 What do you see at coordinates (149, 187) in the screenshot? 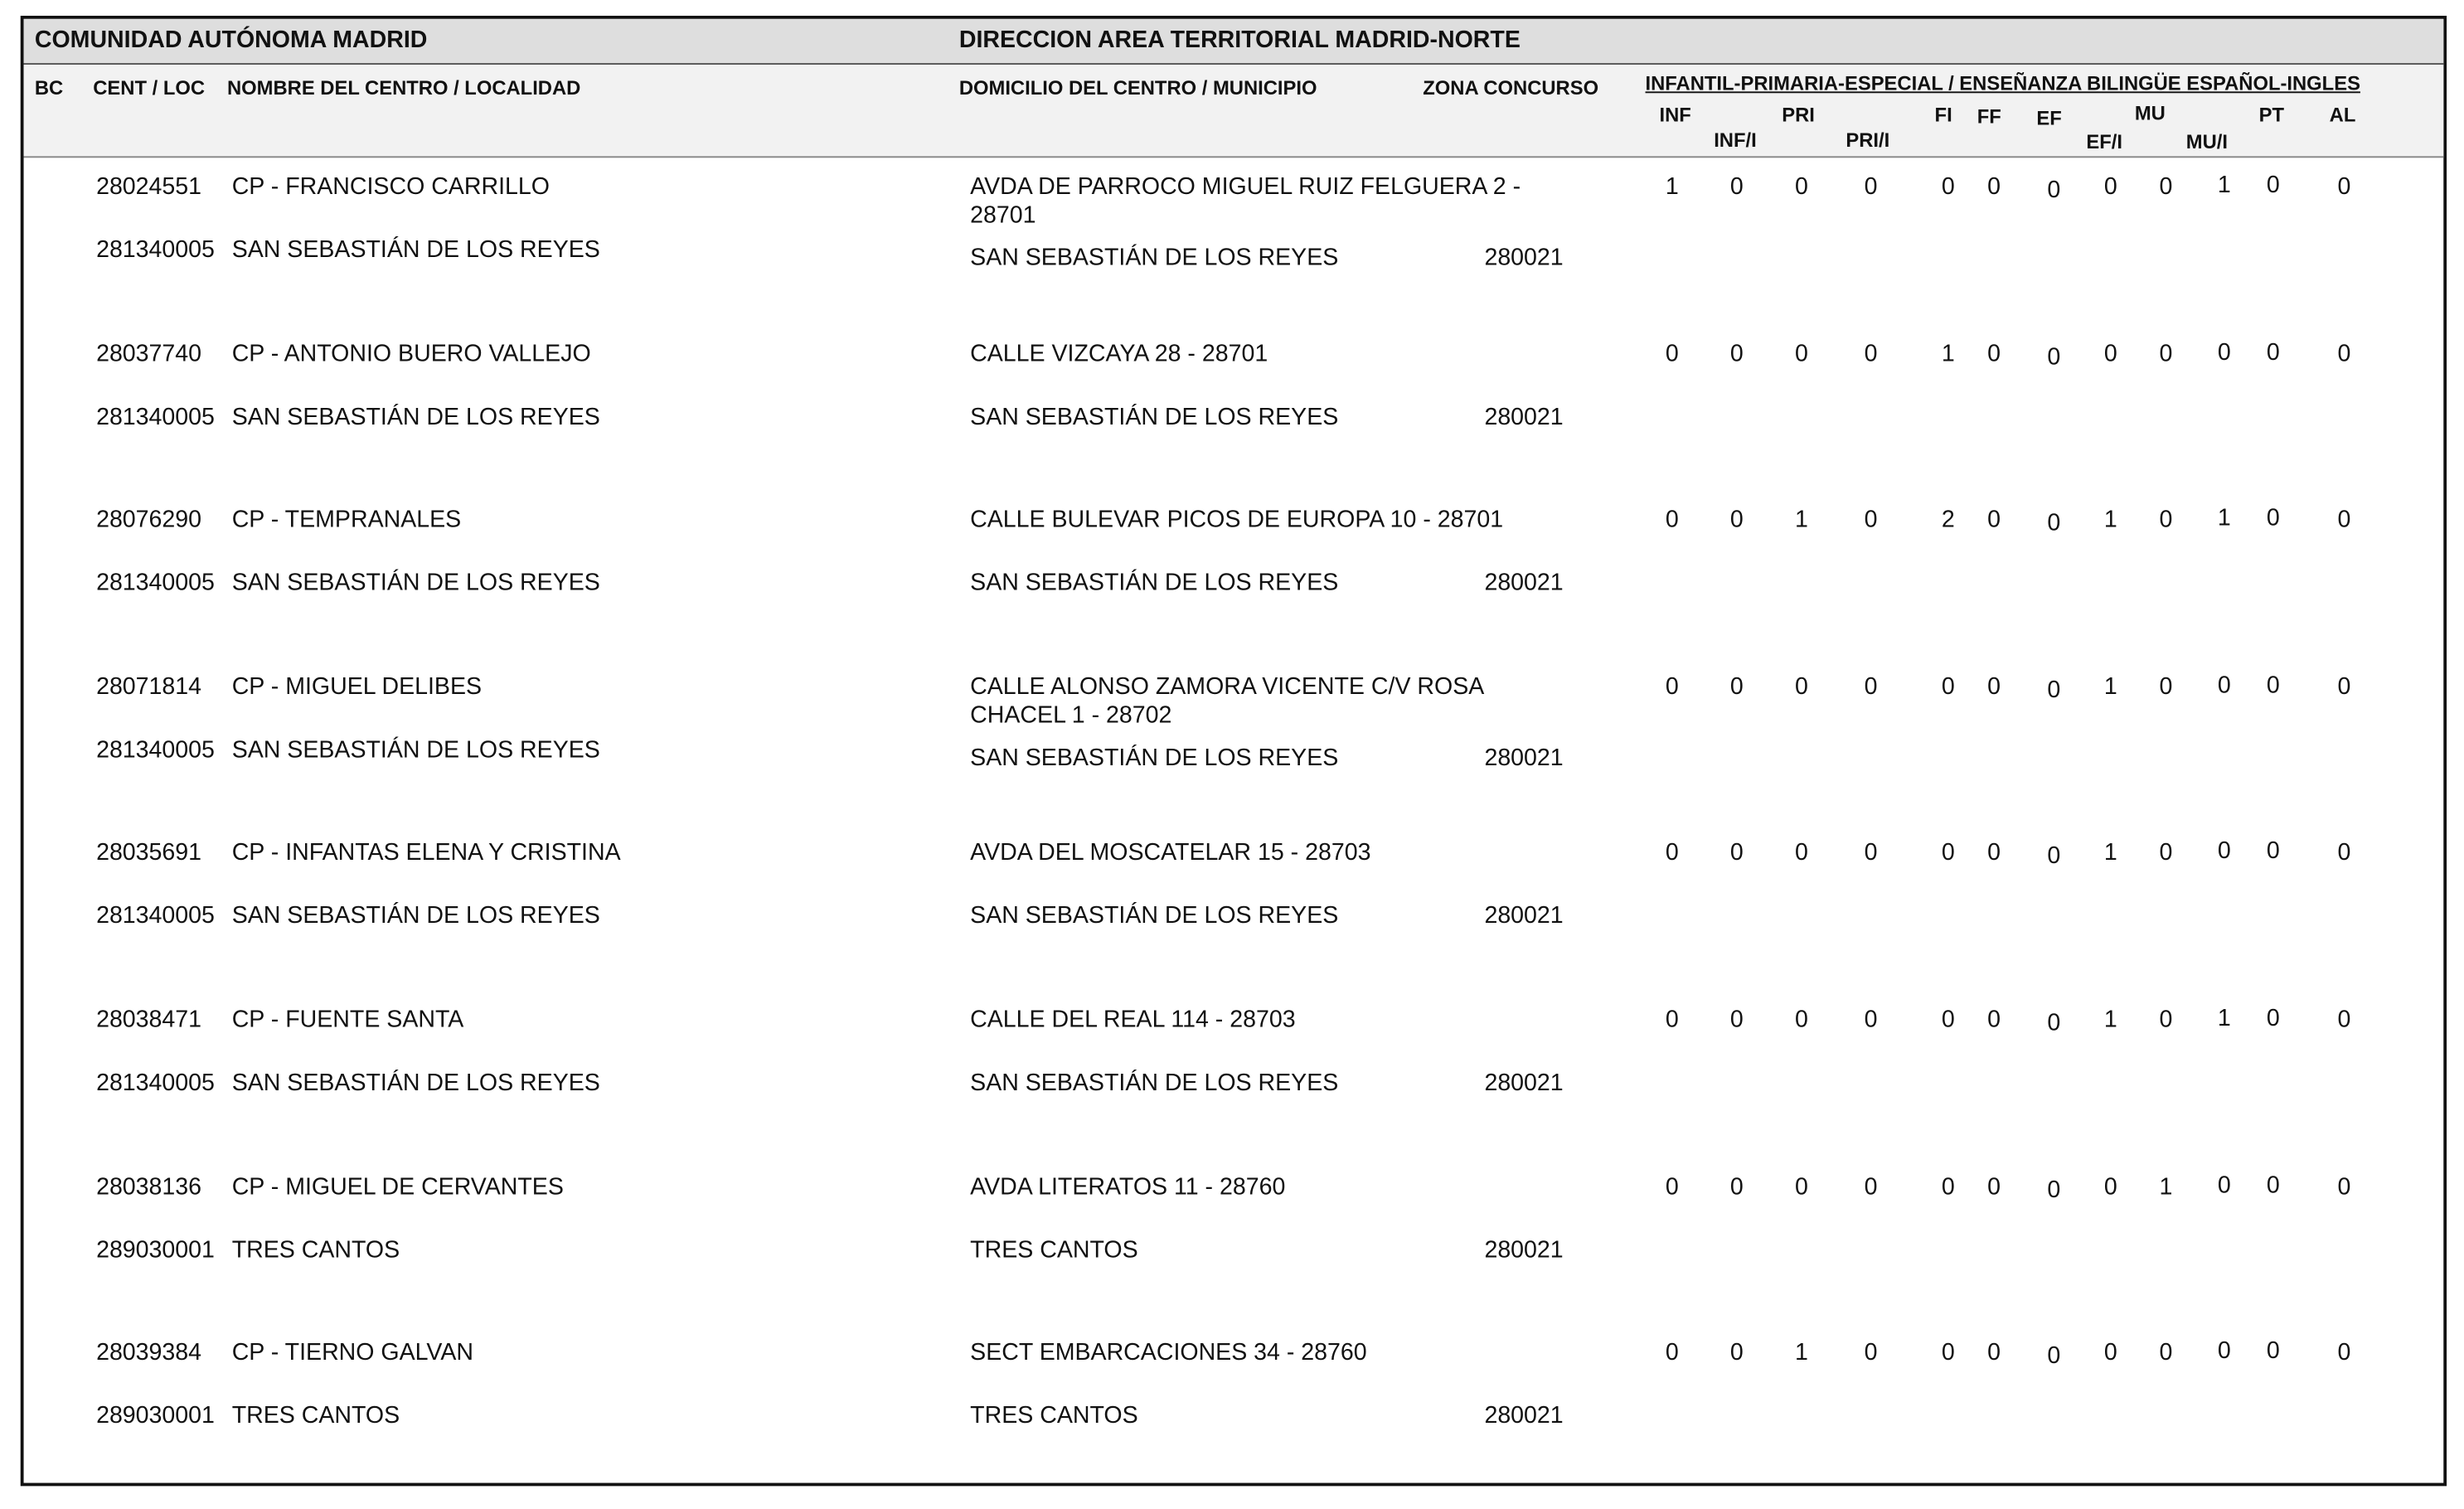
I see `center-code: 28024551` at bounding box center [149, 187].